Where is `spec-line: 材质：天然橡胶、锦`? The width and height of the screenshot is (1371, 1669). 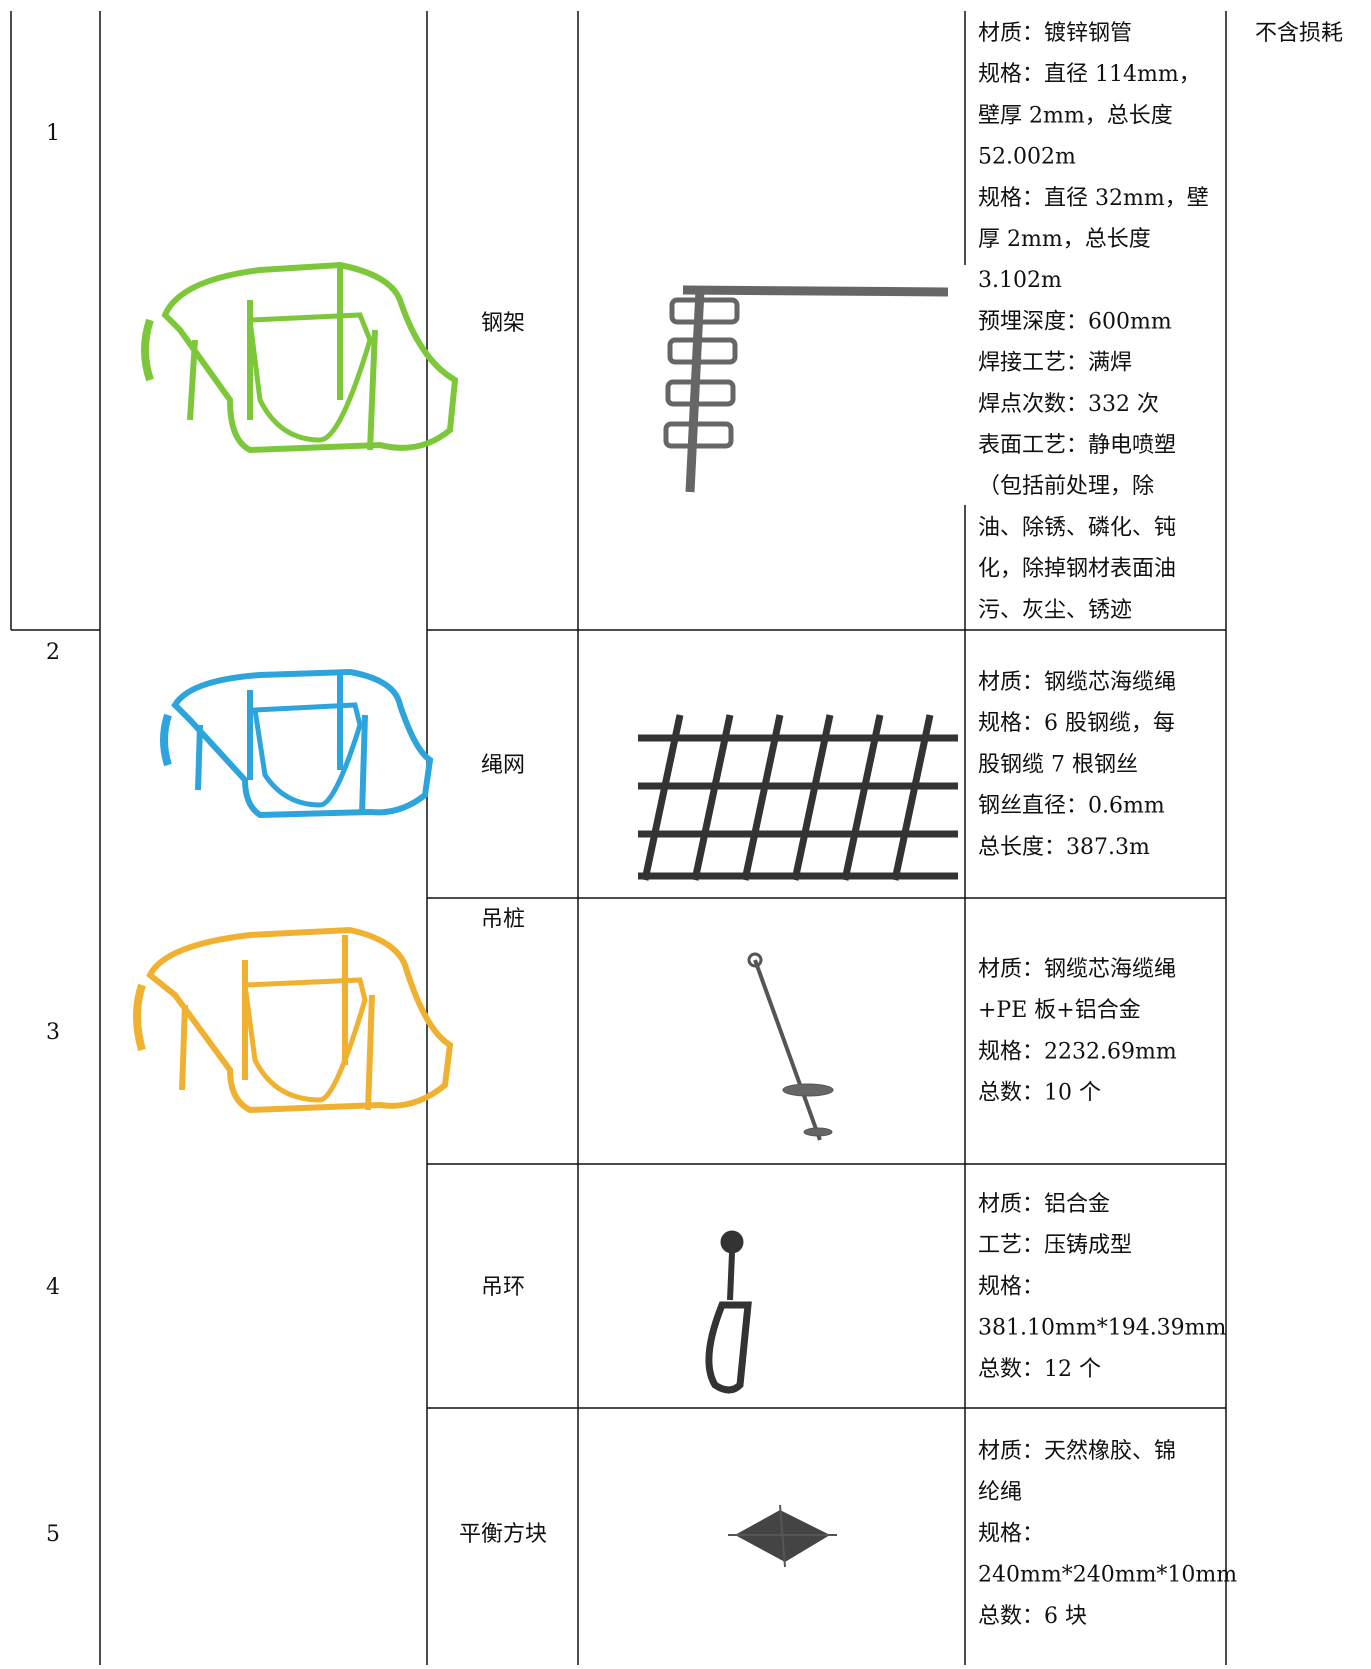 spec-line: 材质：天然橡胶、锦 is located at coordinates (1077, 1451).